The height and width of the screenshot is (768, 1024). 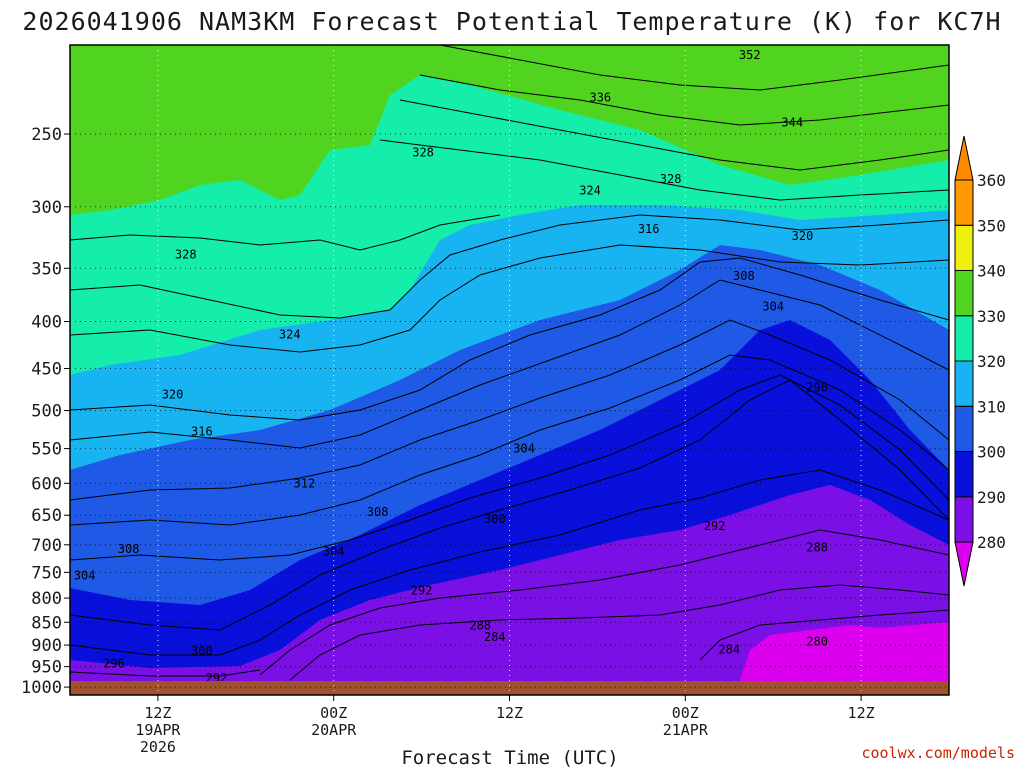 I want to click on contour-label: 312, so click(x=305, y=483).